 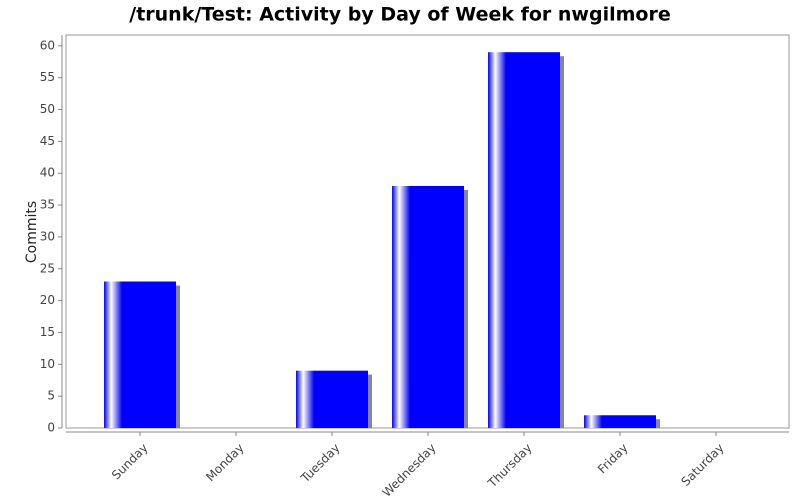 I want to click on y-tick-label: 0, so click(x=51, y=428).